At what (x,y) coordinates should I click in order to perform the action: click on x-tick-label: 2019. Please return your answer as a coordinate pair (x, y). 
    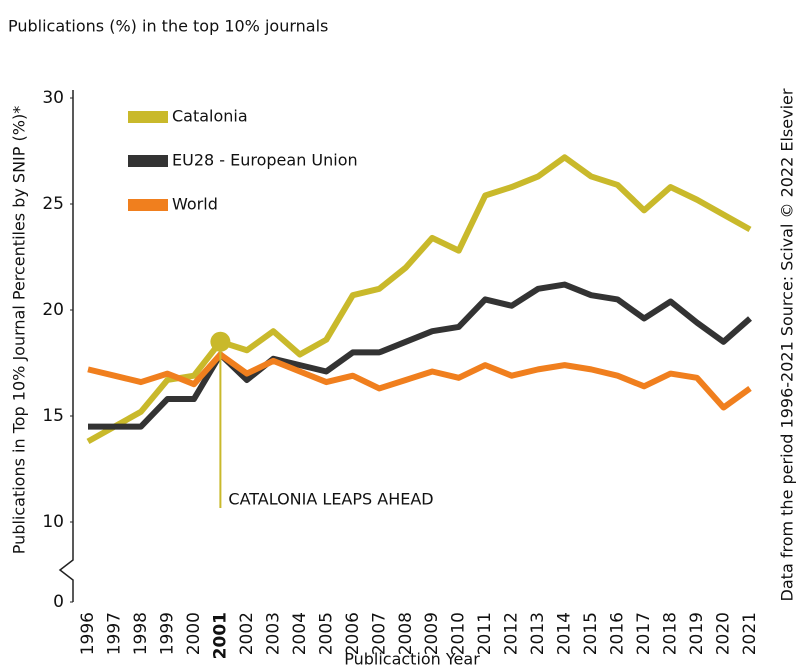
    Looking at the image, I should click on (697, 633).